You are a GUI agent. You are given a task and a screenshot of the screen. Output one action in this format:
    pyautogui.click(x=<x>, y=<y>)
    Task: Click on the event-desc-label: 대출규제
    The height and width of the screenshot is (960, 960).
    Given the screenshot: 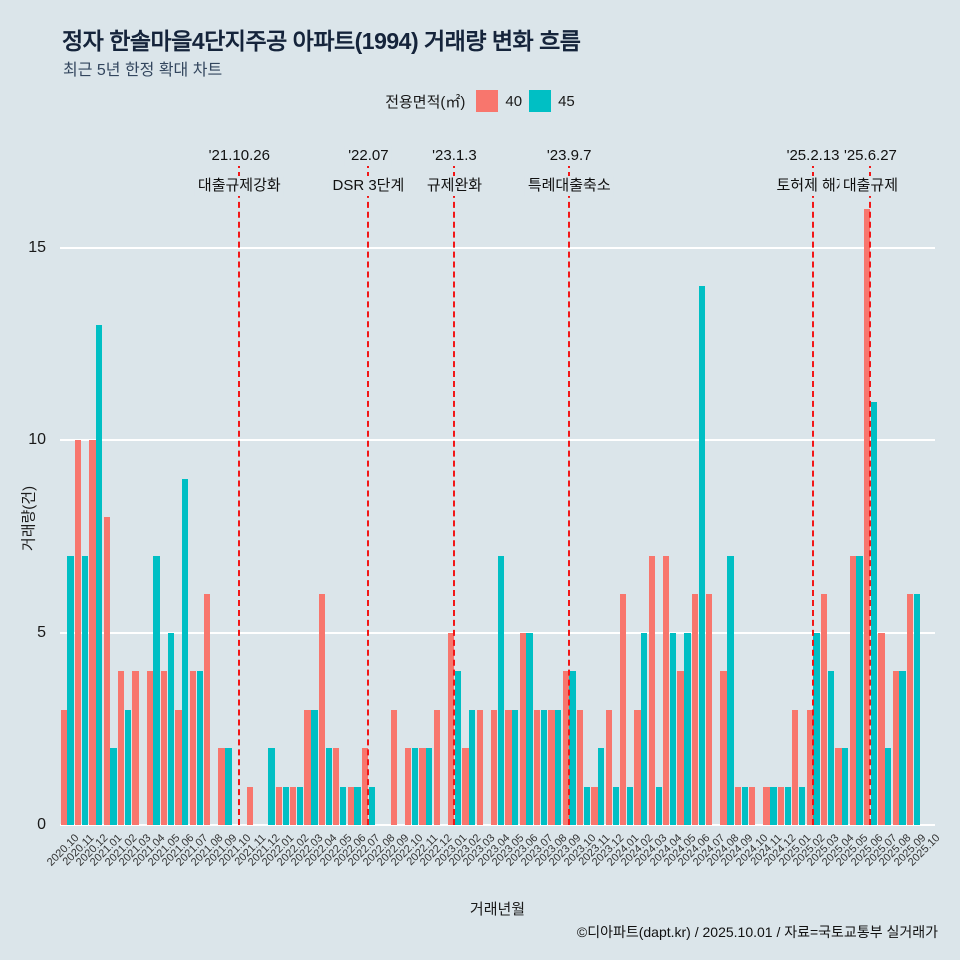 What is the action you would take?
    pyautogui.click(x=870, y=186)
    